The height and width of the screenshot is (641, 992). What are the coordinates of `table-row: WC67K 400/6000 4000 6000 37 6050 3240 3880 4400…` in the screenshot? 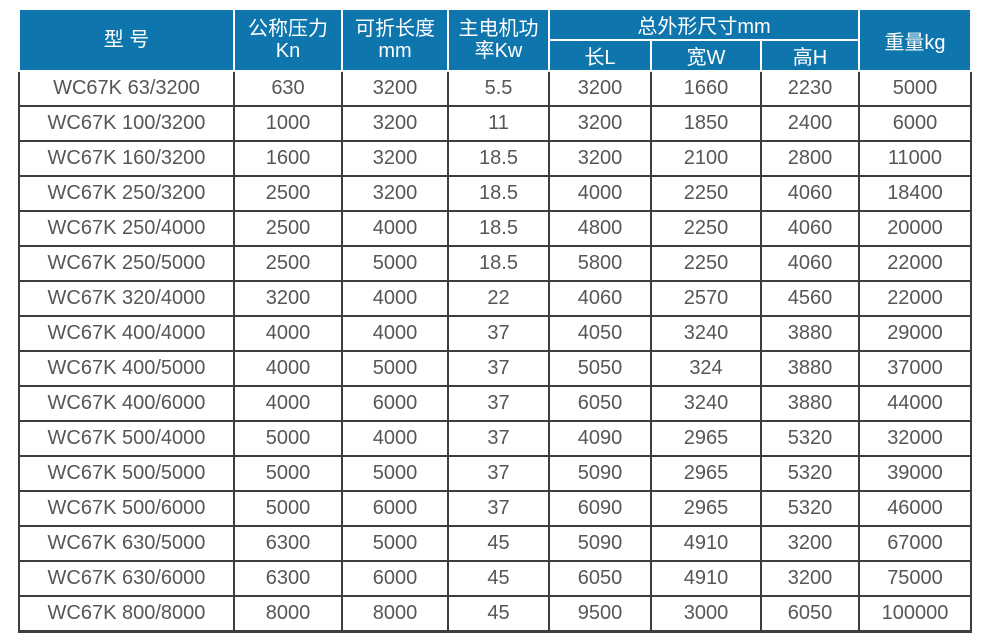 It's located at (495, 403).